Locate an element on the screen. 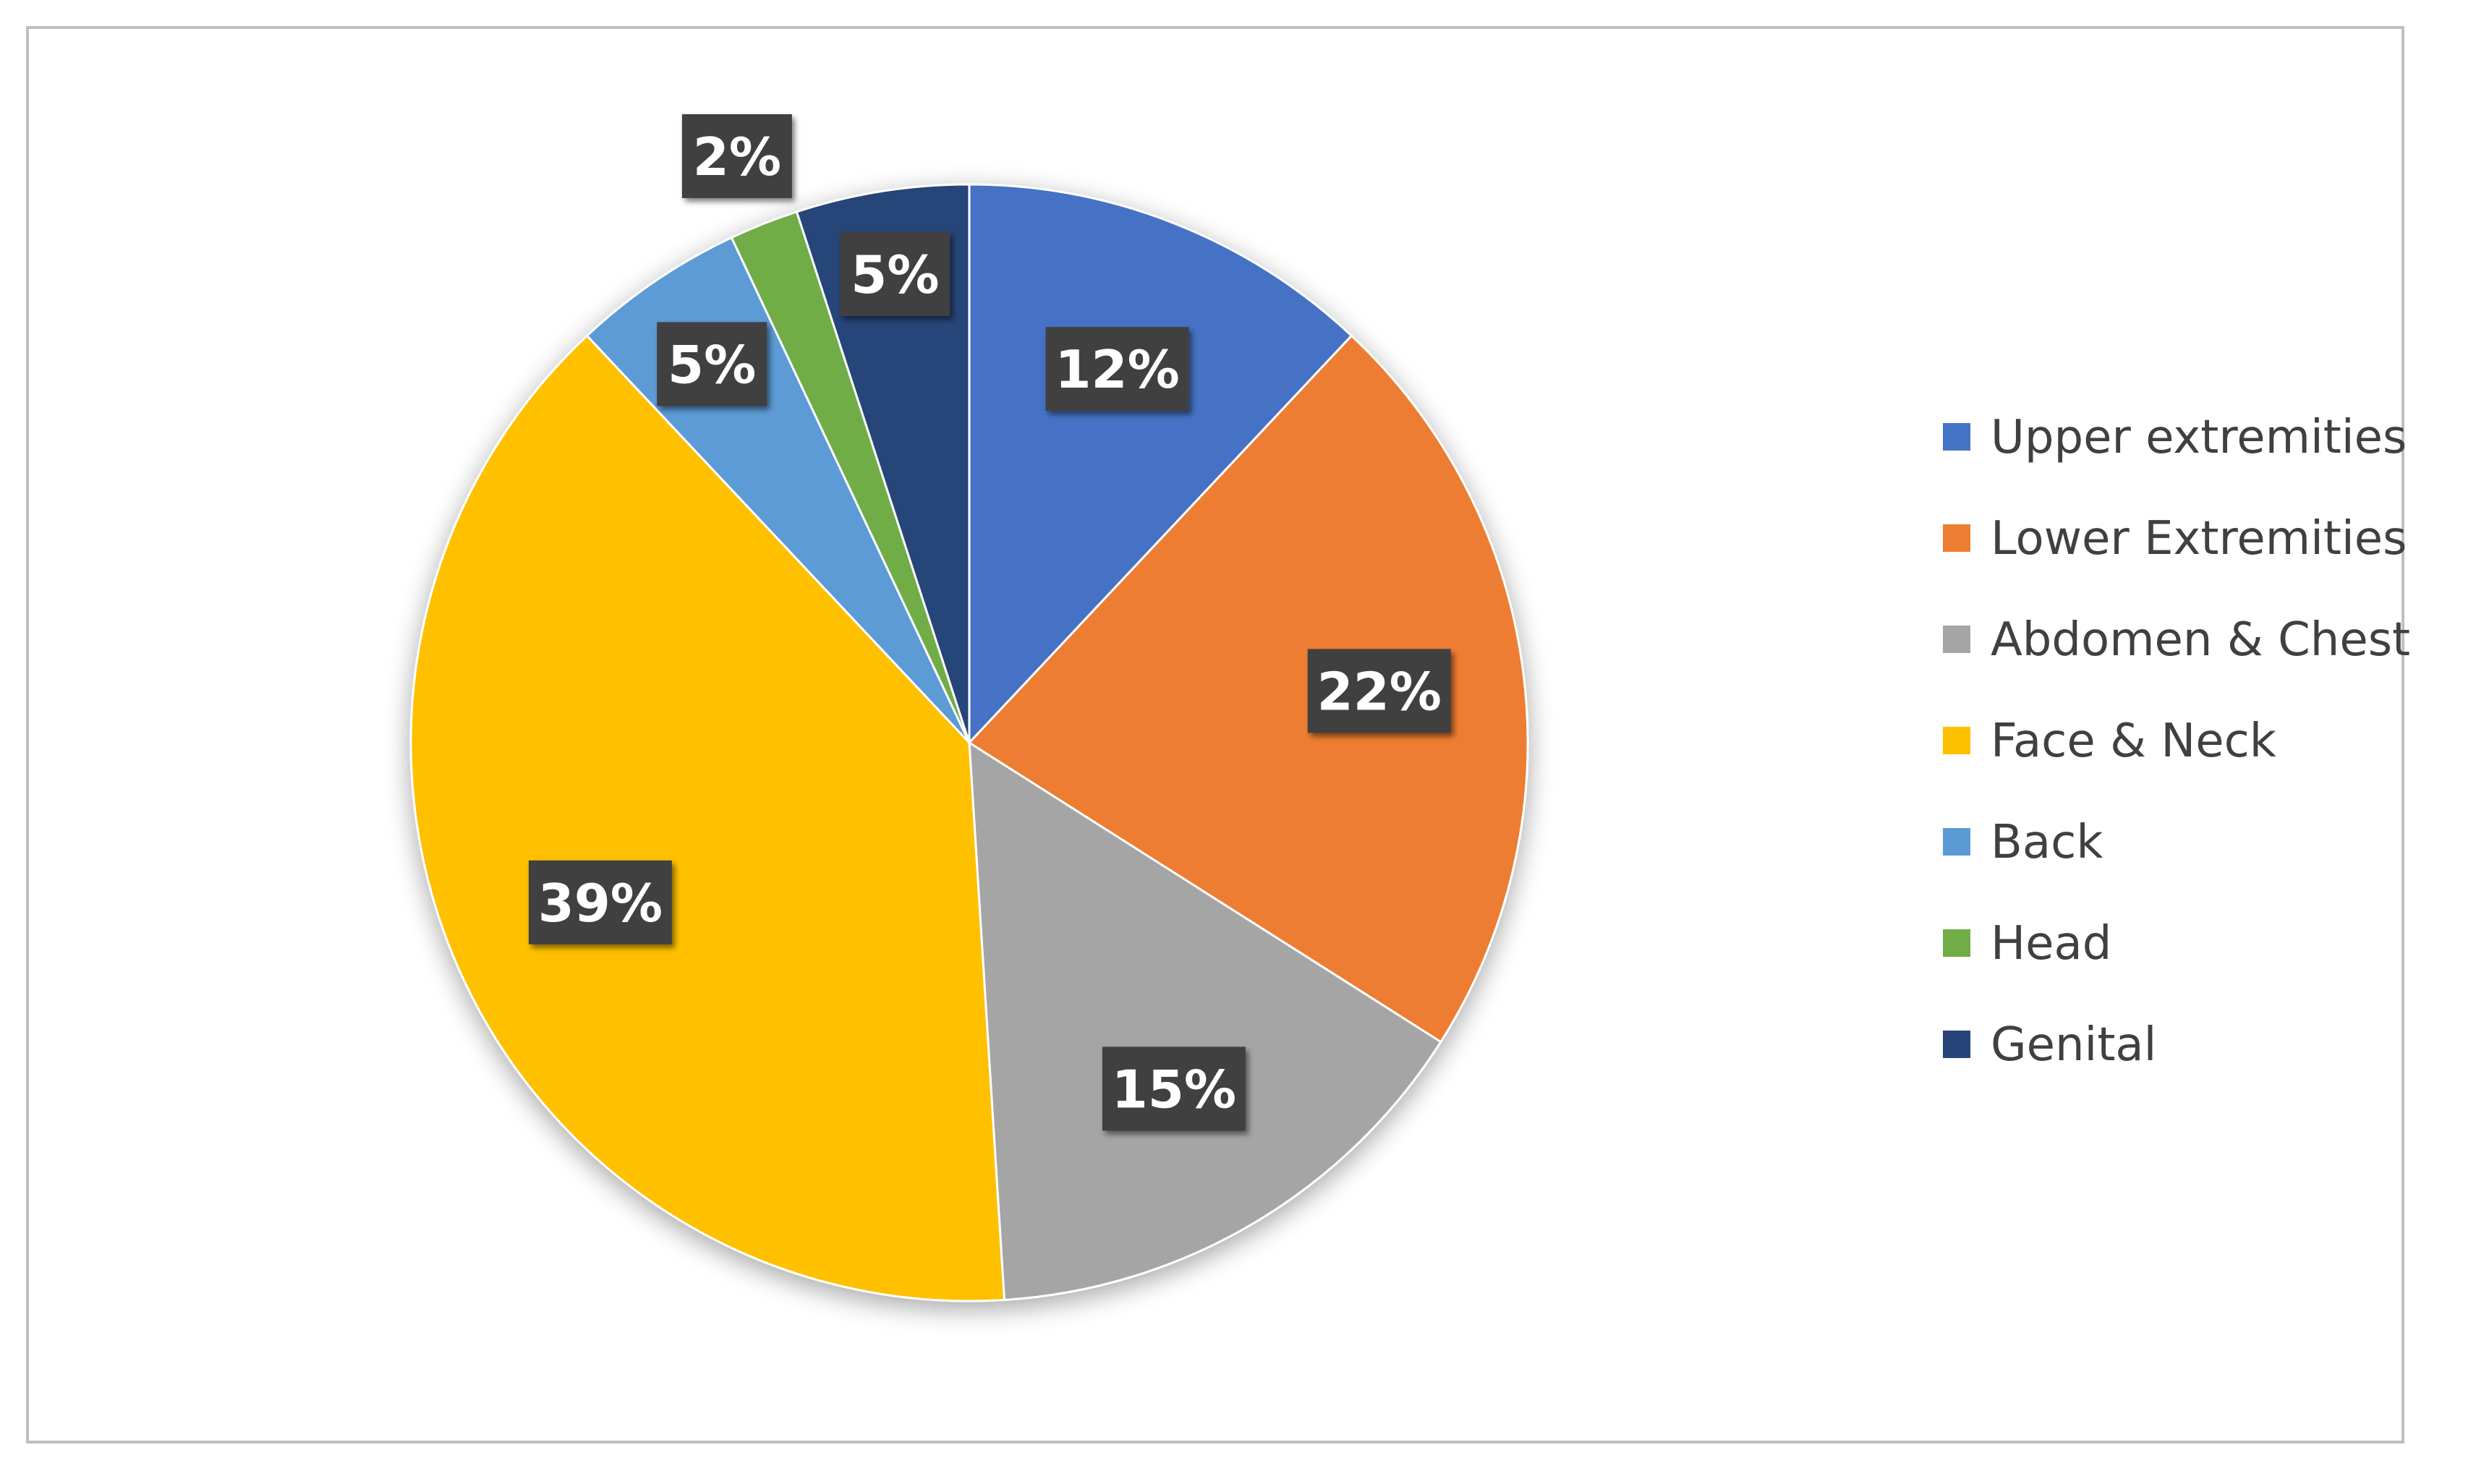 The image size is (2476, 1484). legend-label: Abdomen & Chest is located at coordinates (2200, 640).